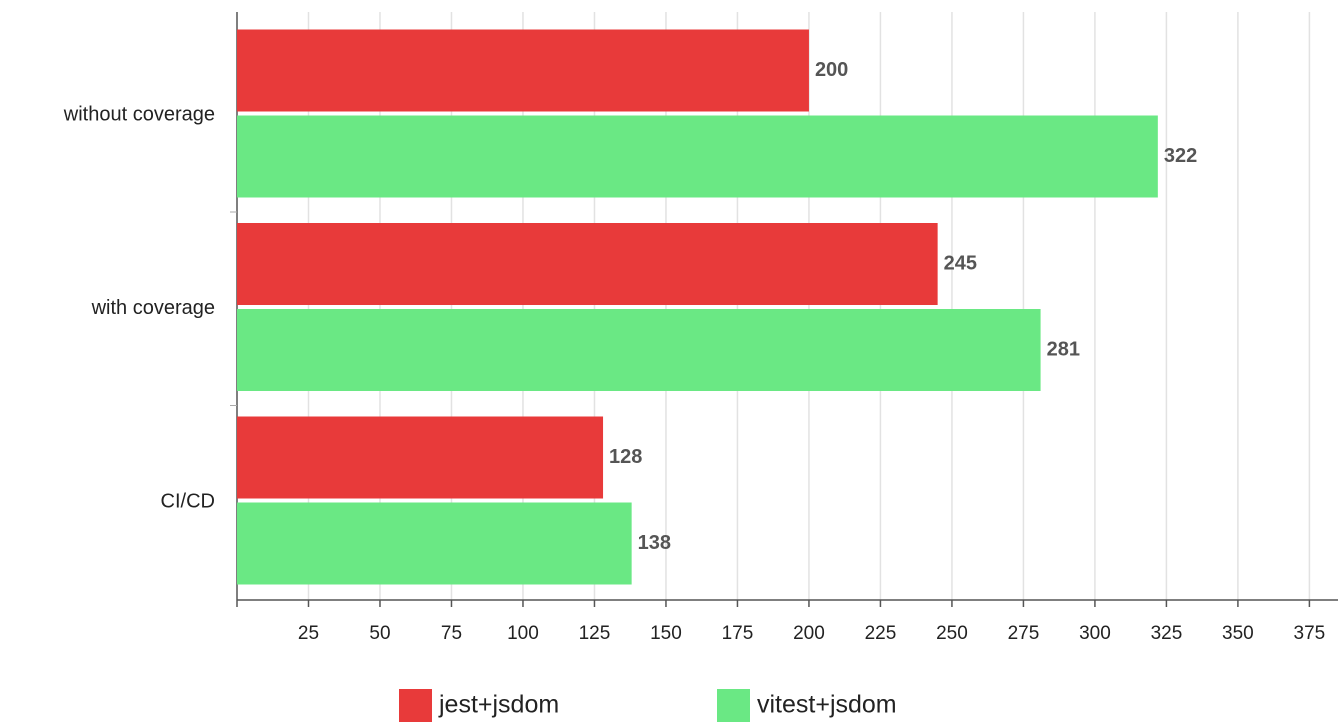 The width and height of the screenshot is (1340, 726). Describe the element at coordinates (952, 633) in the screenshot. I see `x-tick-label: 250` at that location.